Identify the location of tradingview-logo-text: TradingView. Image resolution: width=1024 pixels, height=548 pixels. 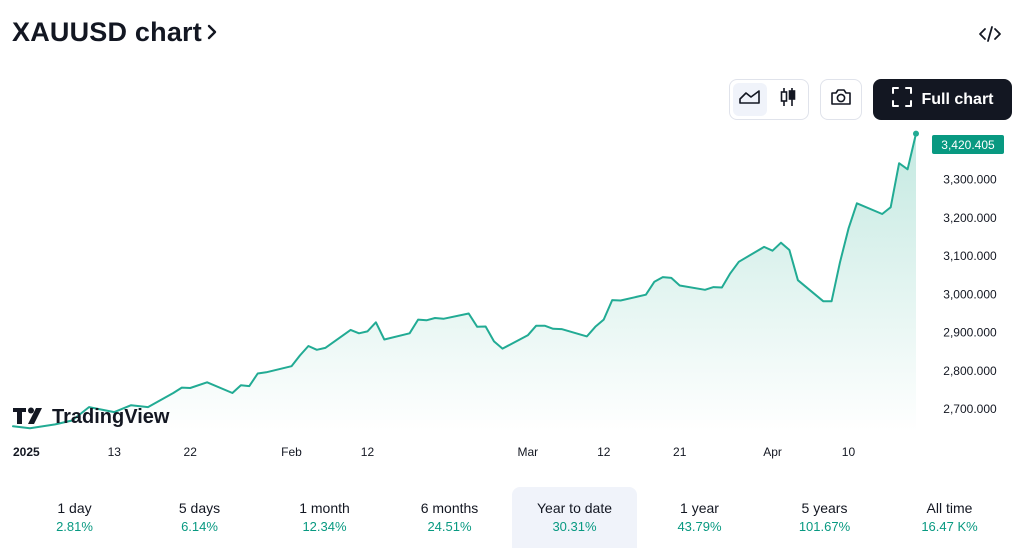
(111, 417).